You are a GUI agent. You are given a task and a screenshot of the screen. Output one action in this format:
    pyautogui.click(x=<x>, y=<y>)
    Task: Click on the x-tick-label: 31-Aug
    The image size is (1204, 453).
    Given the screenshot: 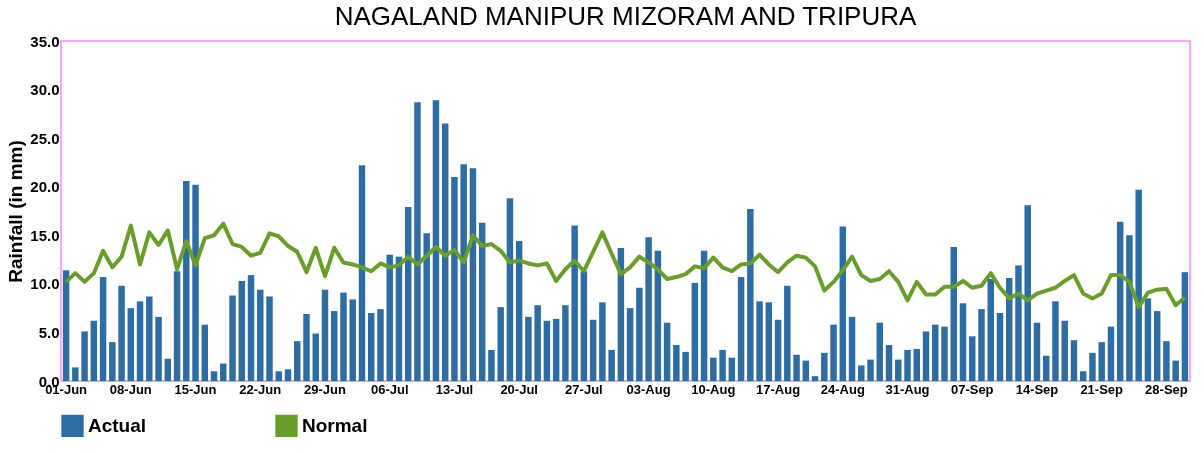 What is the action you would take?
    pyautogui.click(x=907, y=389)
    